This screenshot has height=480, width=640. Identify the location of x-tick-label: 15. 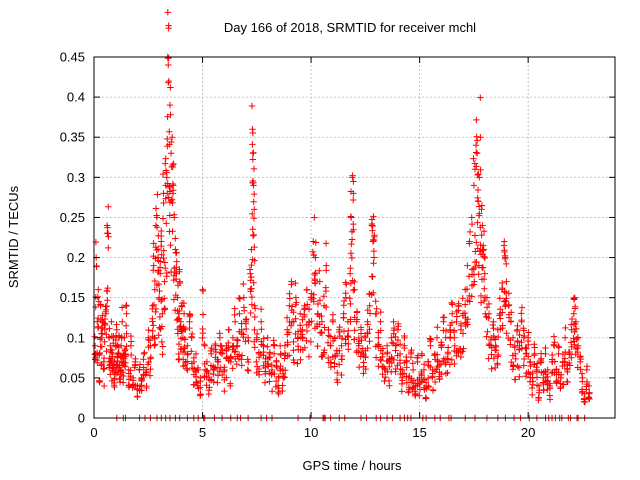
(419, 432).